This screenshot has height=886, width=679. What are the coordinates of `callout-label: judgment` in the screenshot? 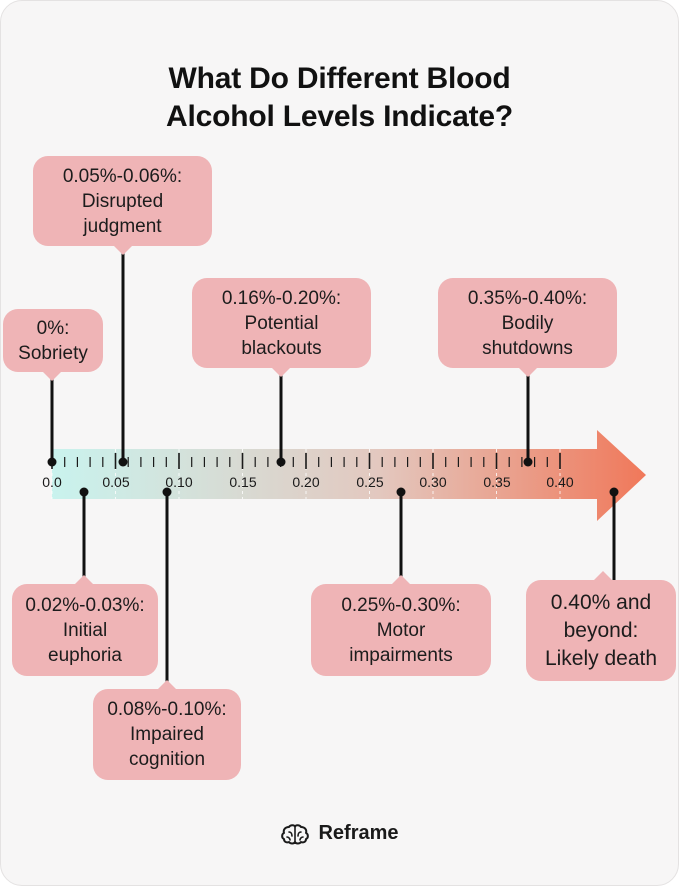 It's located at (122, 226).